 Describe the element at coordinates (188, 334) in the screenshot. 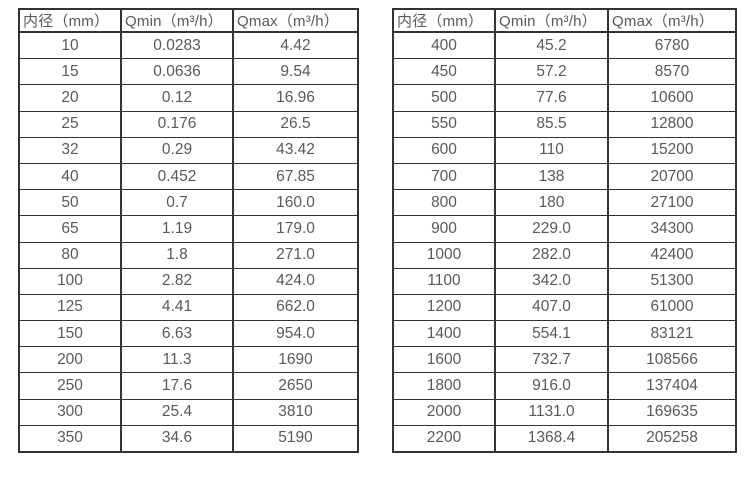

I see `table-row: 150 6.63 954.0` at that location.